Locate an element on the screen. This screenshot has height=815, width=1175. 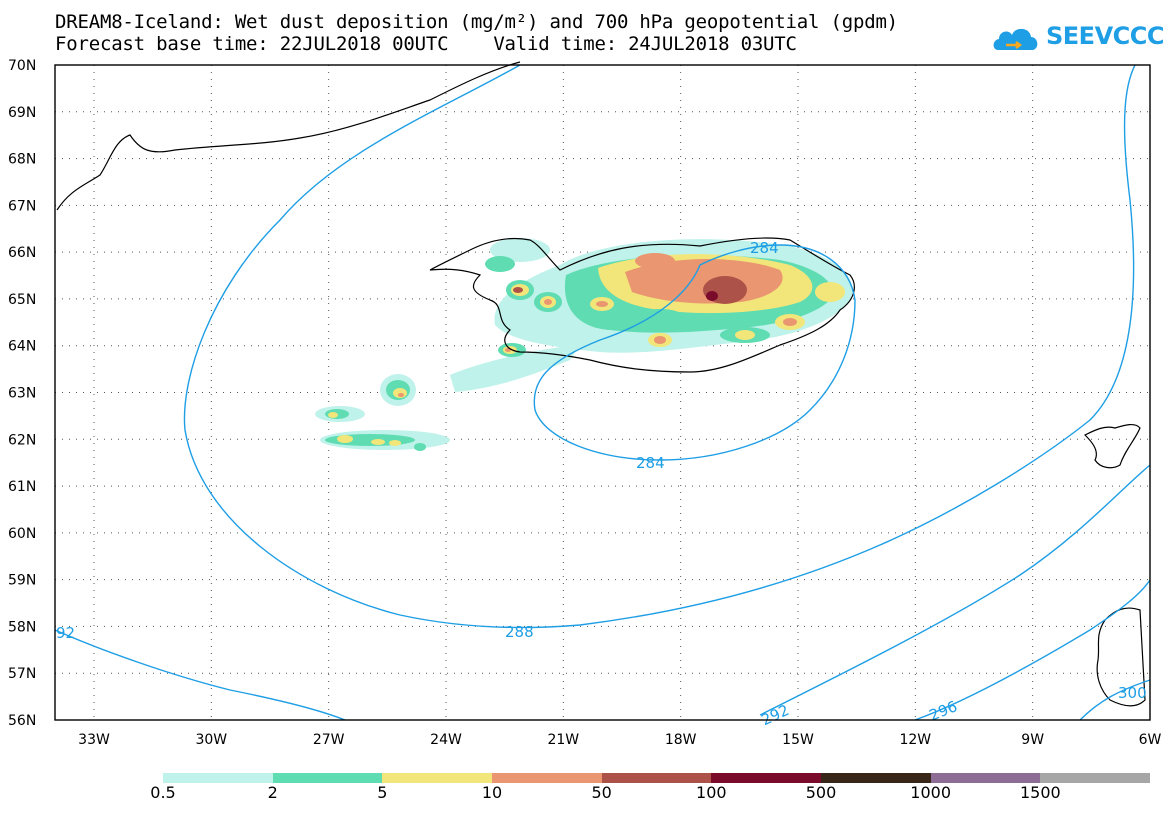
lat-label: 67N is located at coordinates (22, 206).